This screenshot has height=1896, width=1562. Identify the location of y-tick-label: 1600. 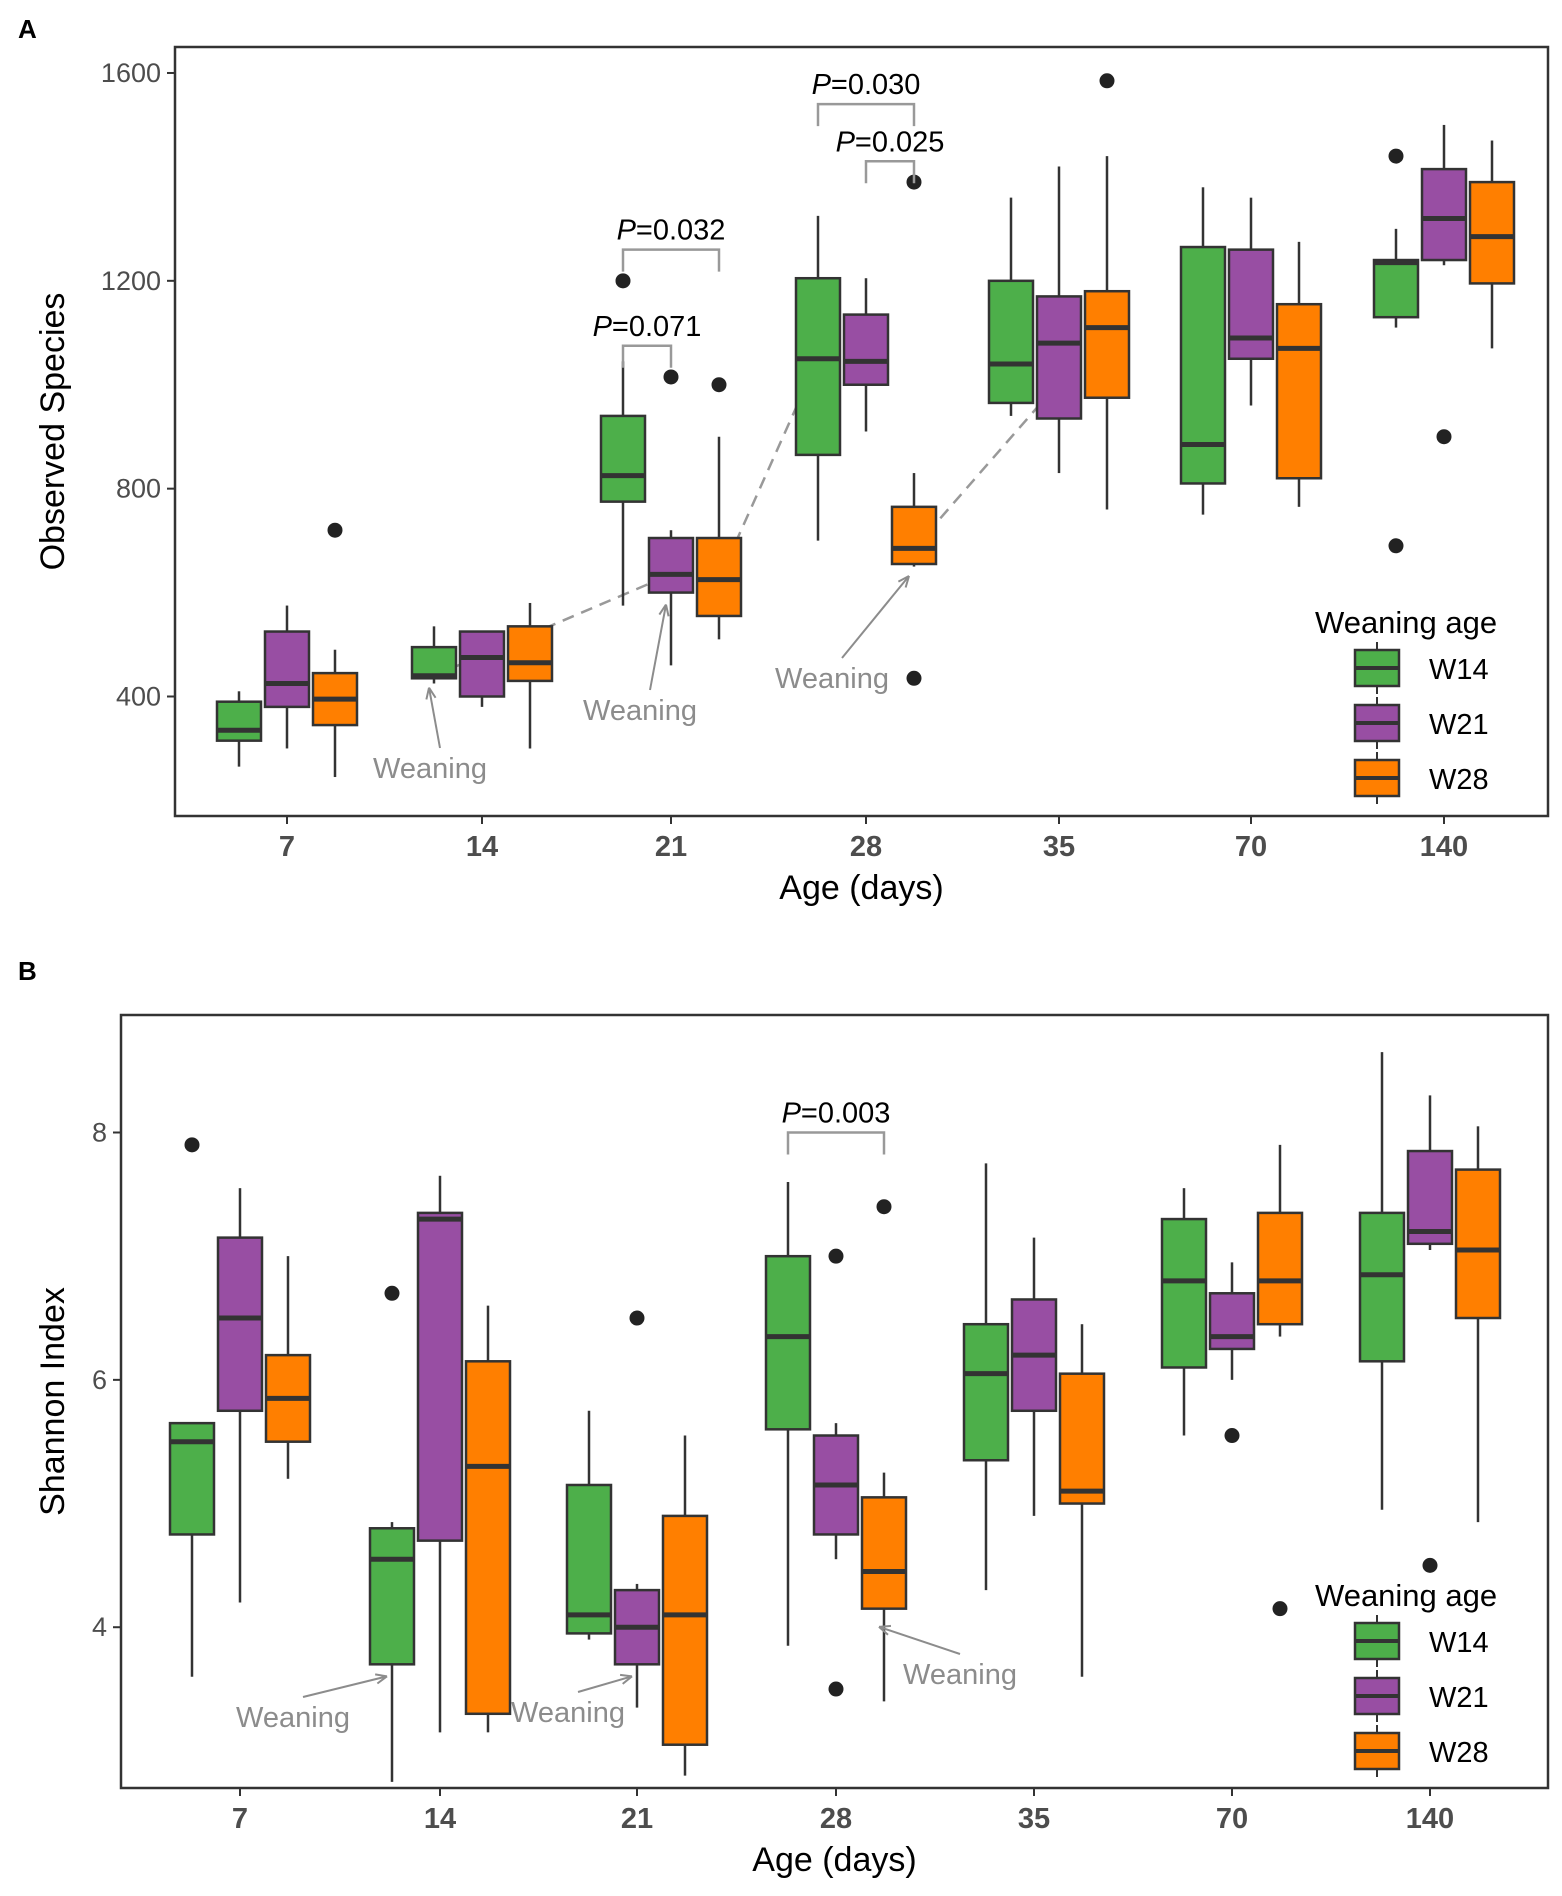
(131, 73).